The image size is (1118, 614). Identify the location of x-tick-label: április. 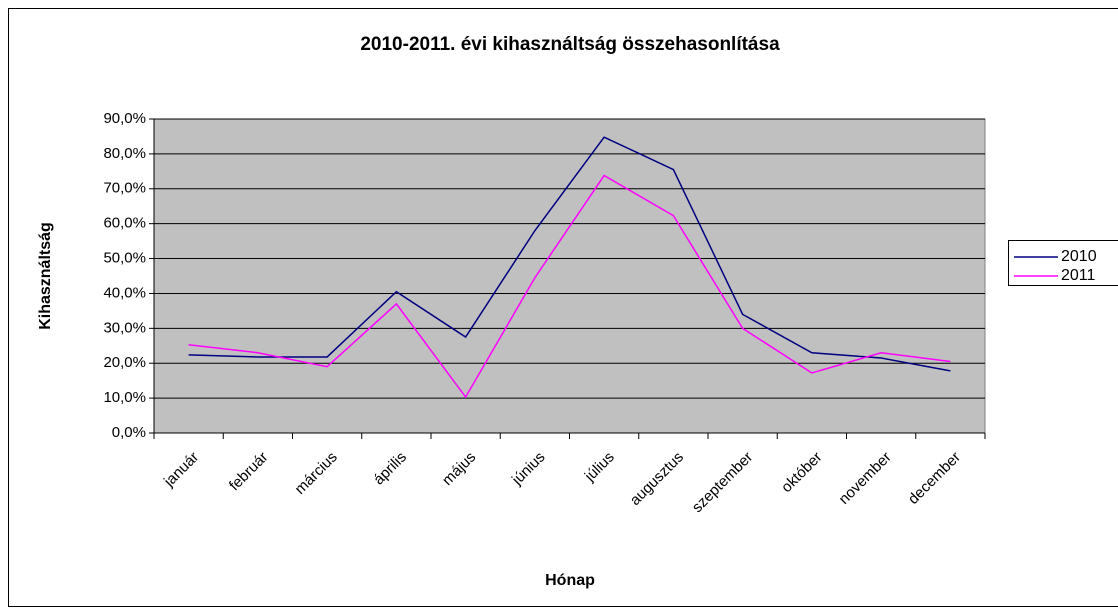
(390, 469).